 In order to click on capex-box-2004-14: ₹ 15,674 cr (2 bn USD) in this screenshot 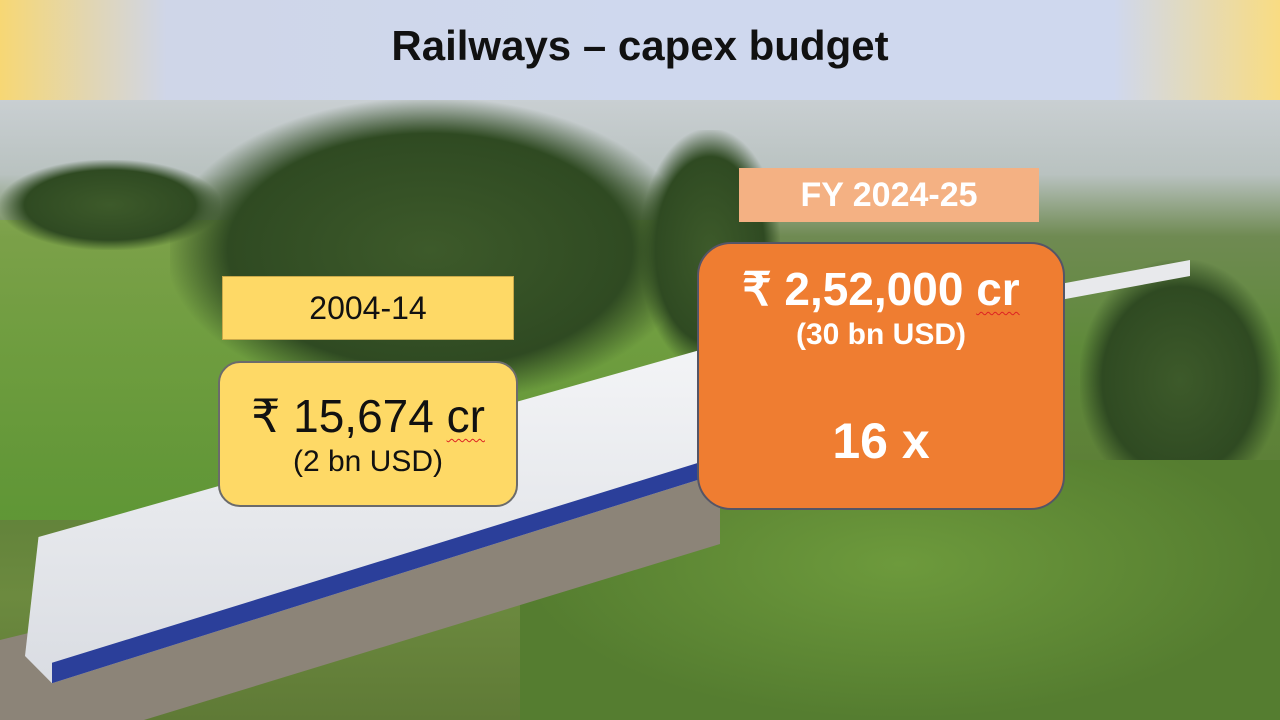, I will do `click(368, 434)`.